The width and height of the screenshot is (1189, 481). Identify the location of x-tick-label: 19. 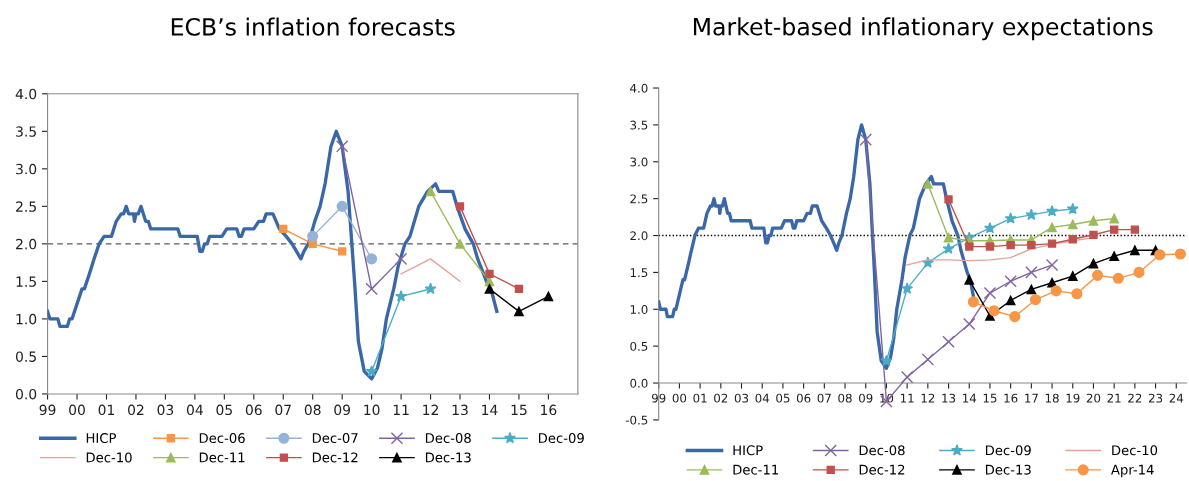
(1073, 398).